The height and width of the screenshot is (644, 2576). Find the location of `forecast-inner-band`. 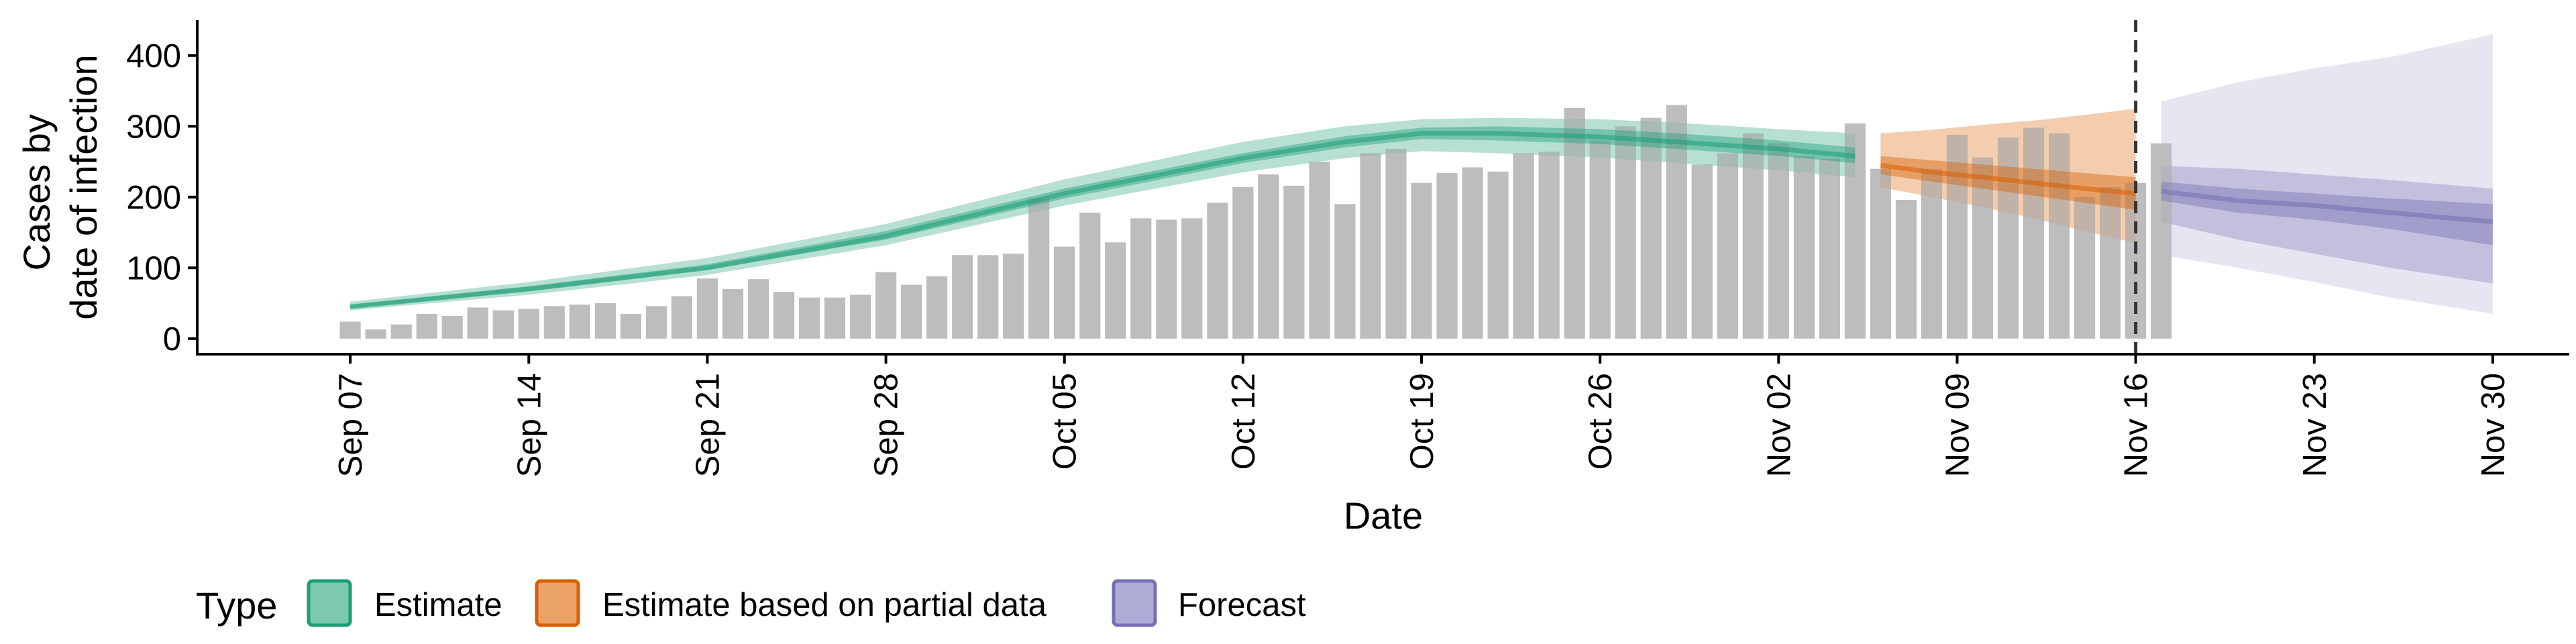

forecast-inner-band is located at coordinates (2327, 213).